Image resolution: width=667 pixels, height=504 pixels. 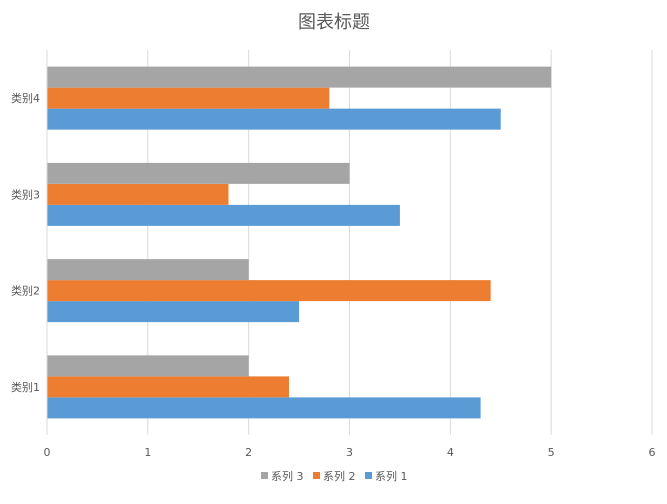 I want to click on y-tick-label: 类别2, so click(x=25, y=291).